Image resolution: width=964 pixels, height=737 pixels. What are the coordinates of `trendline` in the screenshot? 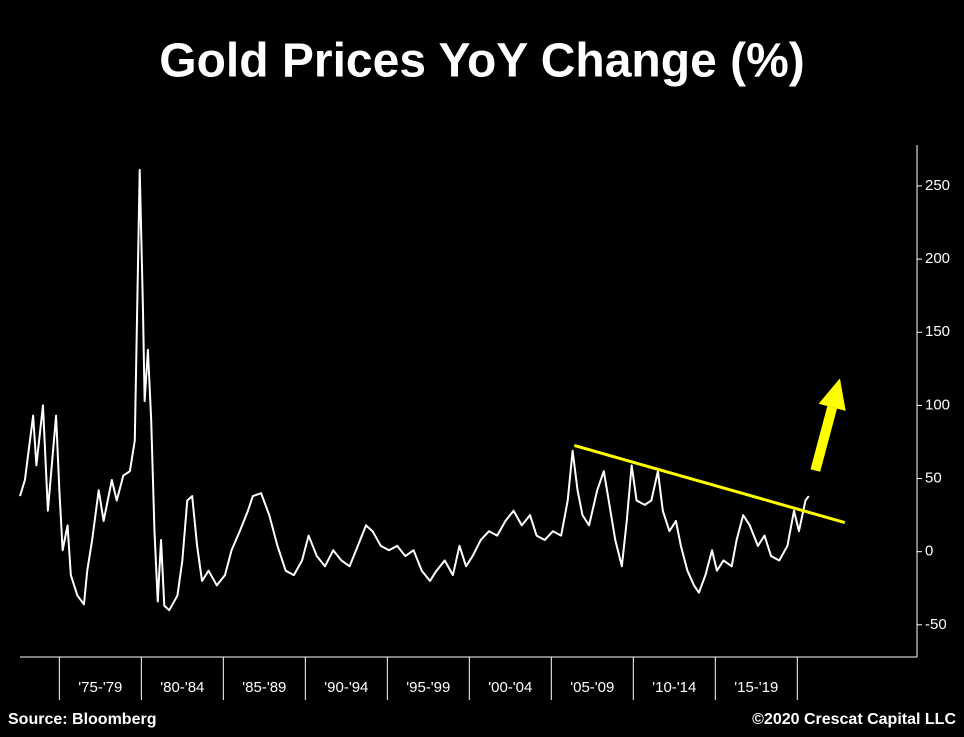 It's located at (709, 484).